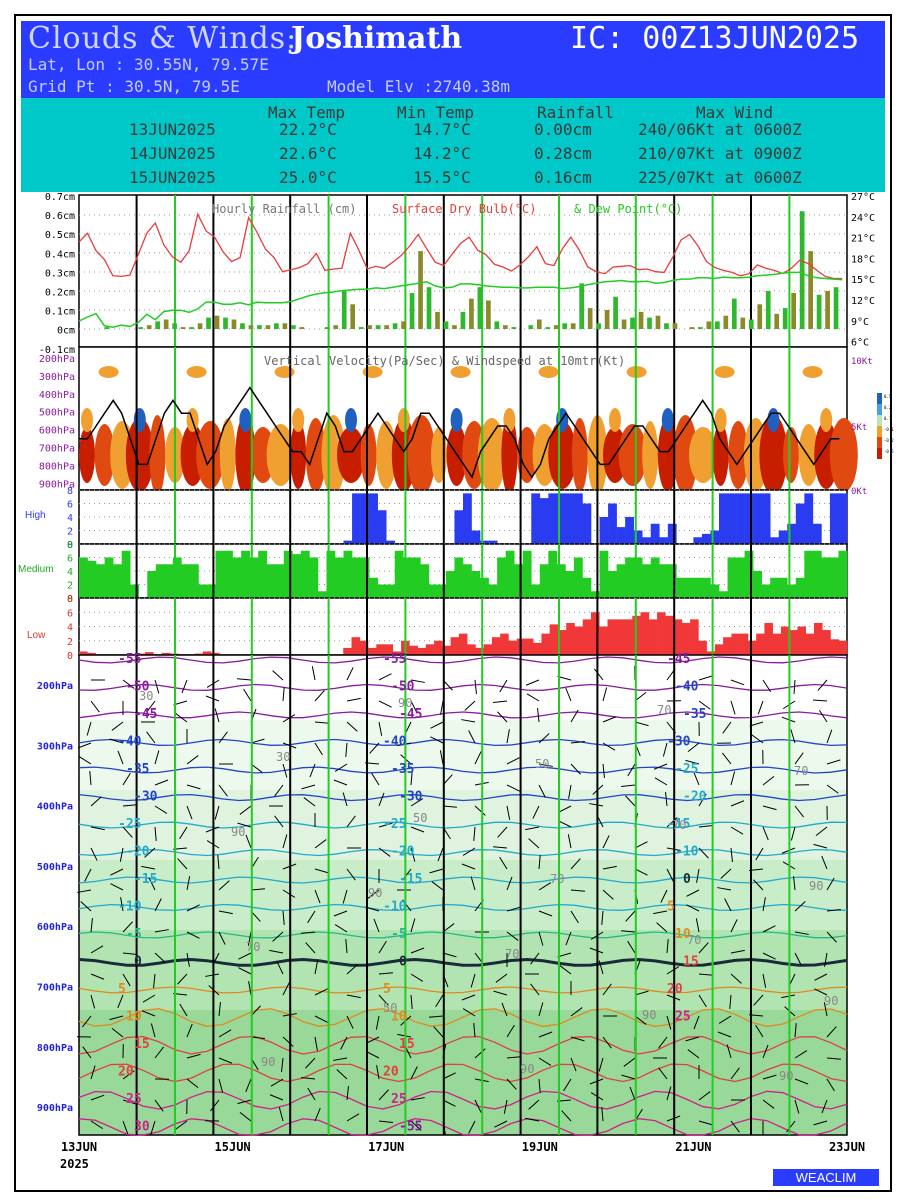 This screenshot has width=900, height=1200. What do you see at coordinates (720, 129) in the screenshot?
I see `summary-wind: 240/06Kt at 0600Z` at bounding box center [720, 129].